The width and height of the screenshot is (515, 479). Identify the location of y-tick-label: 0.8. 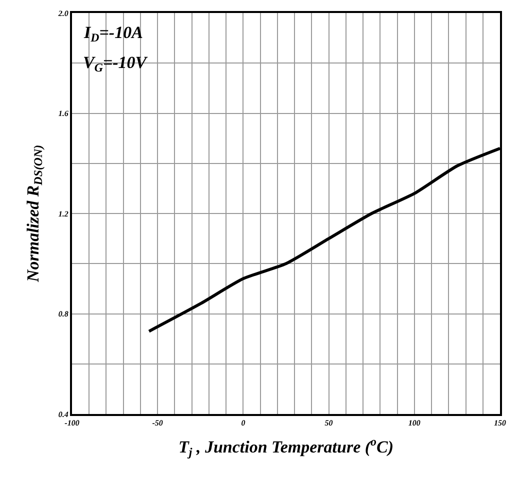
(63, 314).